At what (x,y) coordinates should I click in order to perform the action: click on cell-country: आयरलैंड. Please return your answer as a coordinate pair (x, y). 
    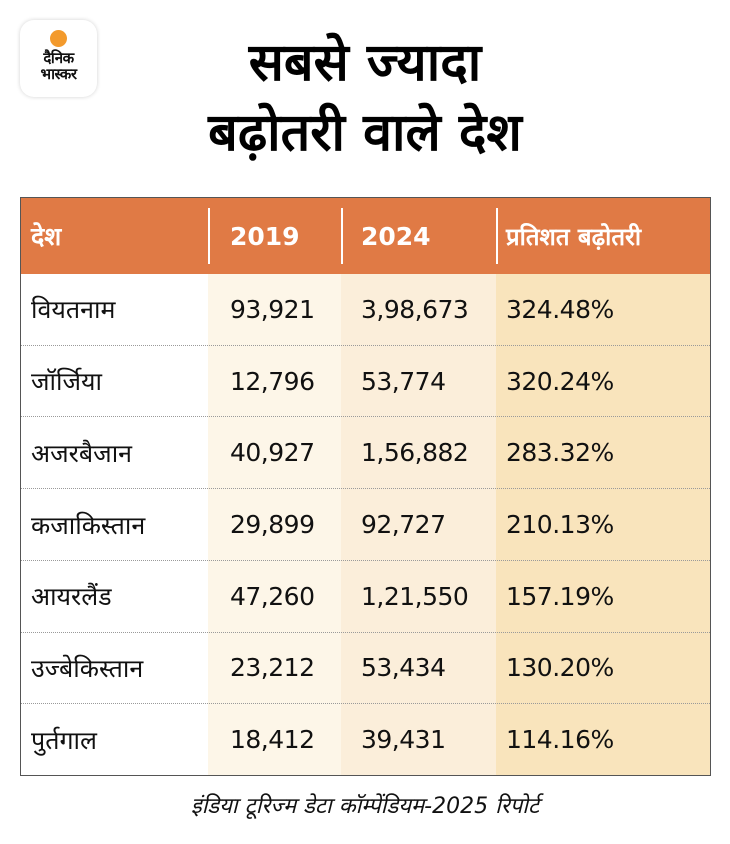
    Looking at the image, I should click on (71, 597).